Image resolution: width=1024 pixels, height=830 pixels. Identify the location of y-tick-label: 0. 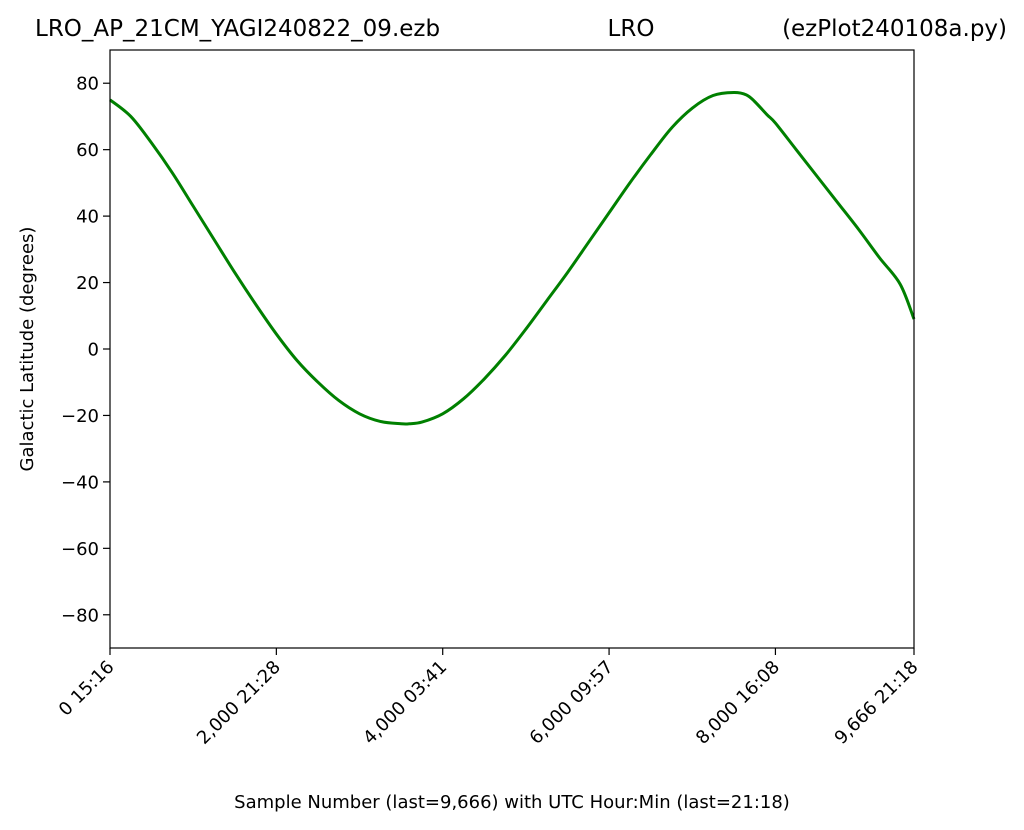
(93, 350).